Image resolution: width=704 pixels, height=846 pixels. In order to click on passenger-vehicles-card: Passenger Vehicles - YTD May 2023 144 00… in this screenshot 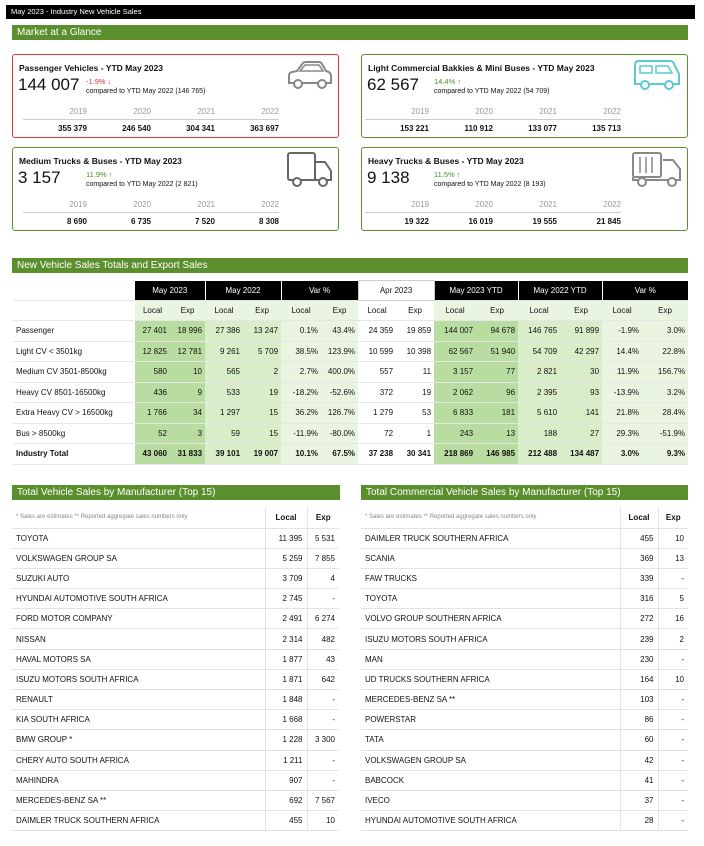, I will do `click(175, 96)`.